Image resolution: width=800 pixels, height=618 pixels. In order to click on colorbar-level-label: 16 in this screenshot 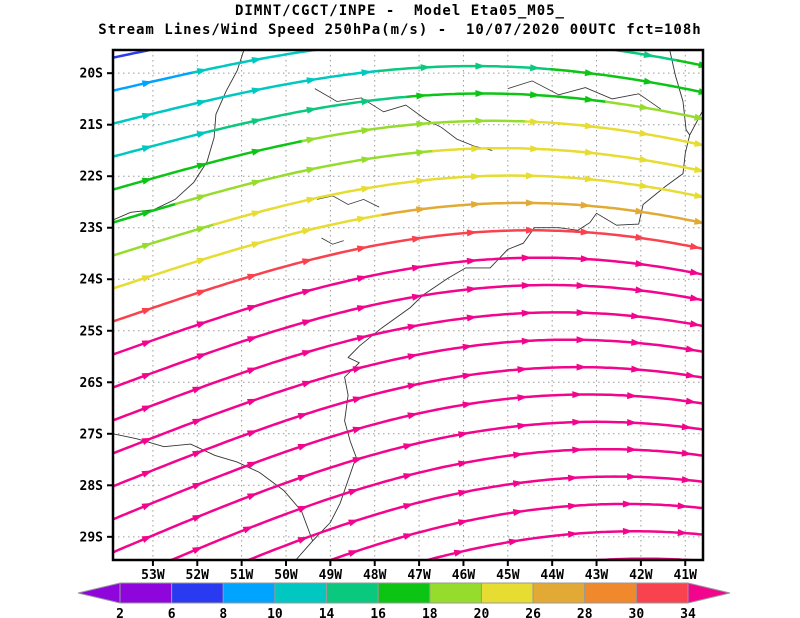, I will do `click(378, 612)`.